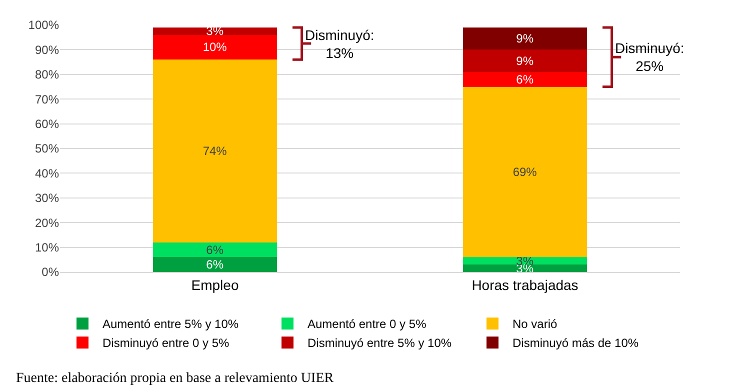  I want to click on y-tick-label: 0%, so click(51, 272).